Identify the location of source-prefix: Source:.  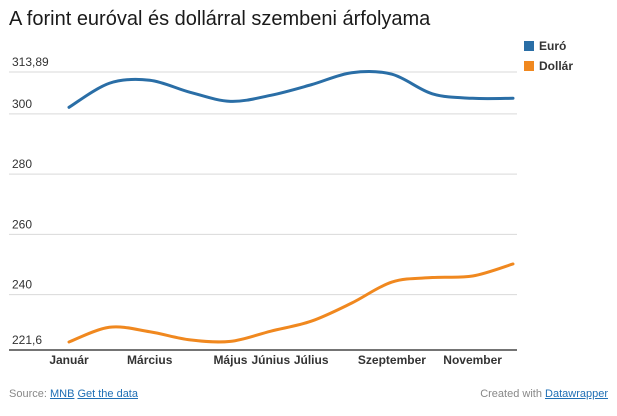
(28, 394).